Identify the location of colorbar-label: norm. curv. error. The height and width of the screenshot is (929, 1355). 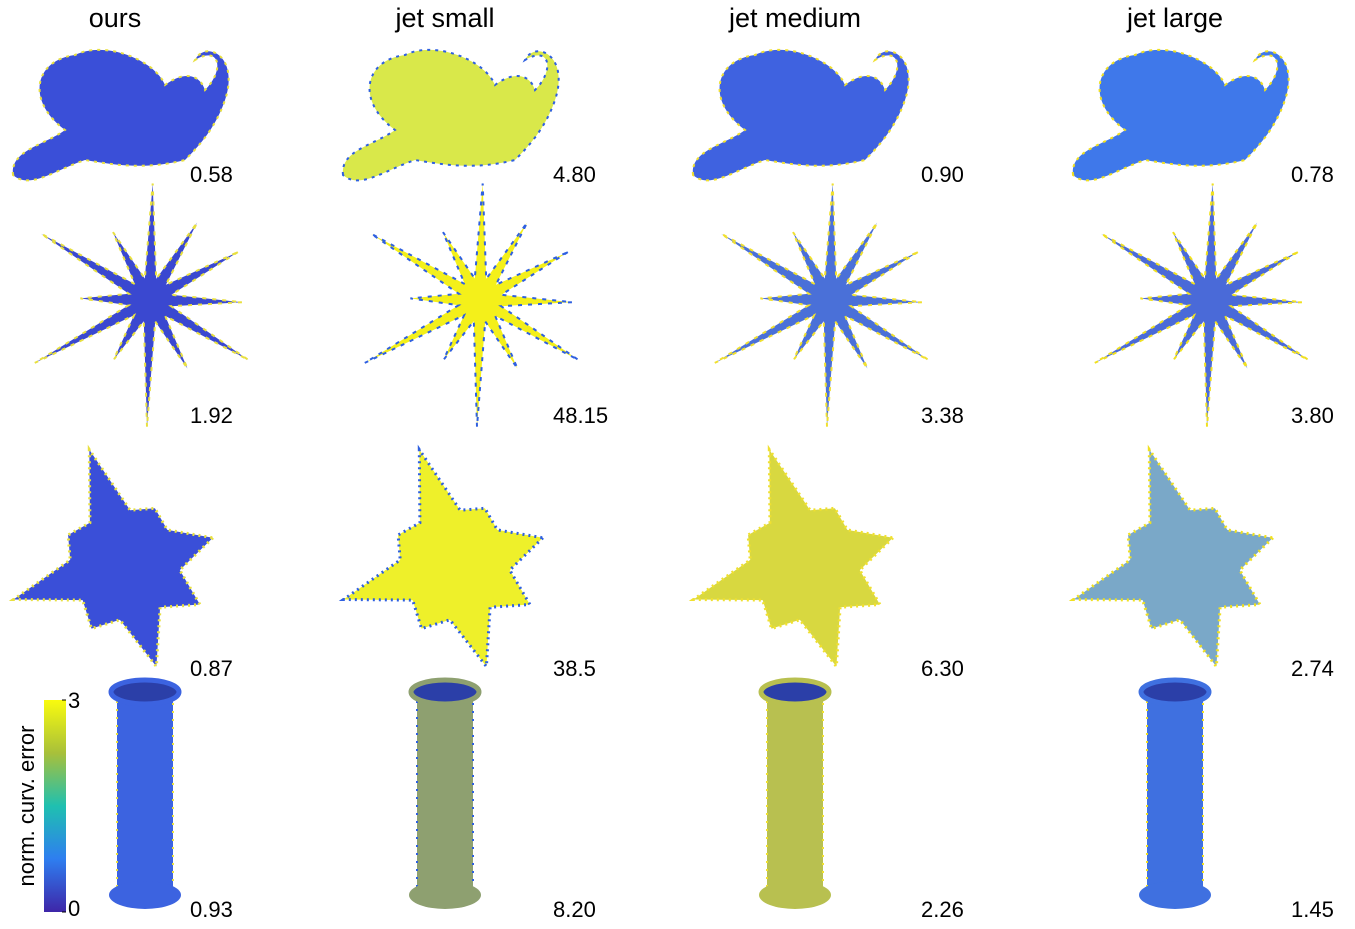
(26, 806).